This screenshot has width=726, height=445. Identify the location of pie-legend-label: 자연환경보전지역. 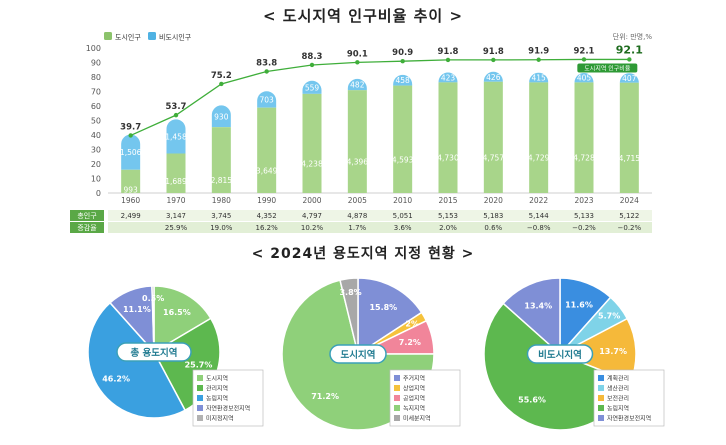
(629, 419).